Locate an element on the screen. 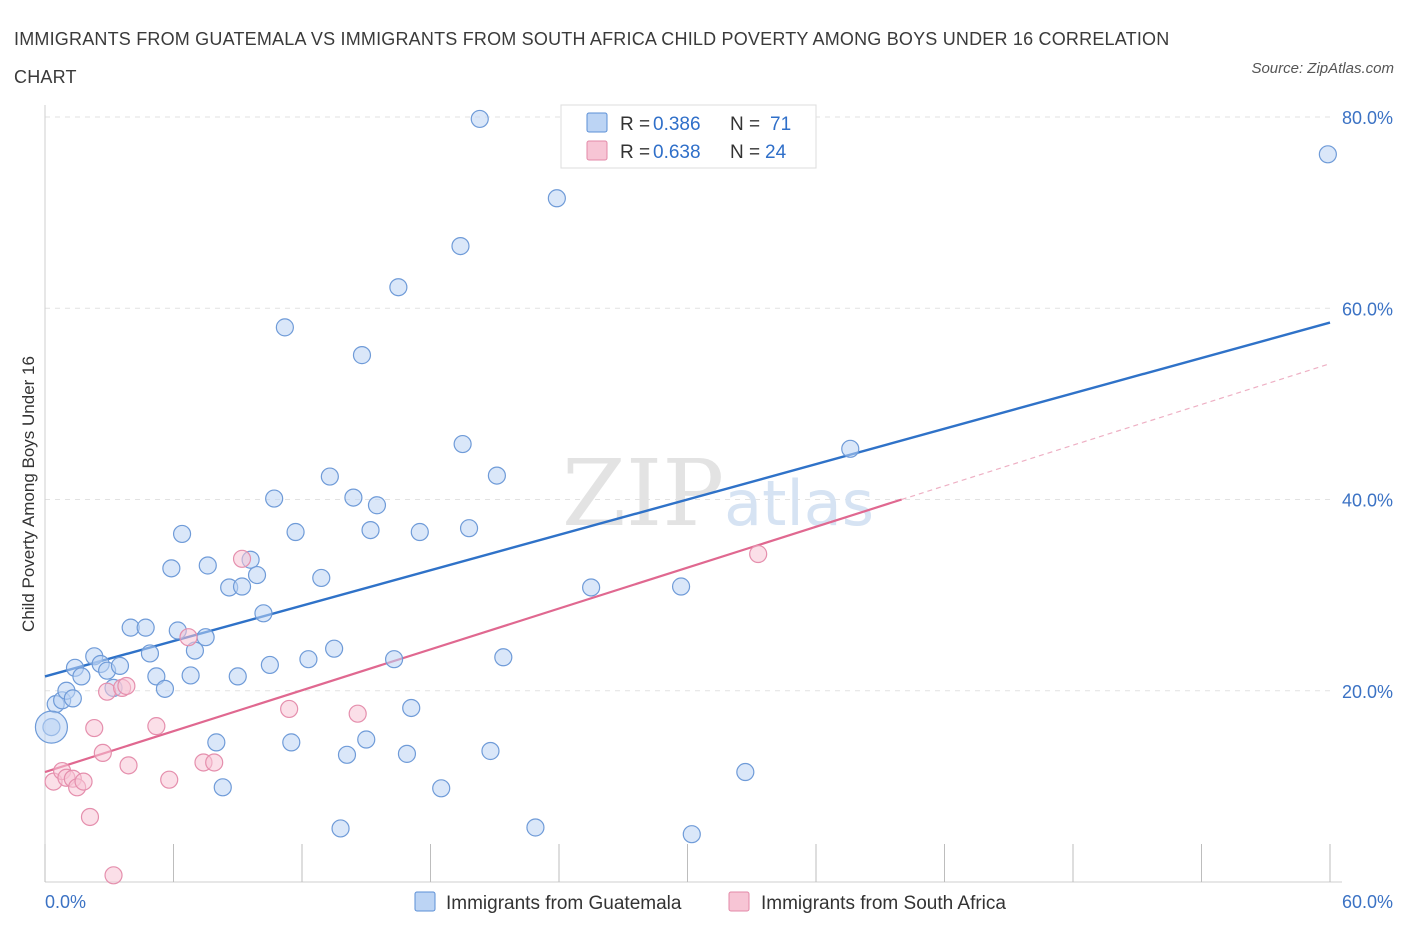 This screenshot has height=930, width=1406. trend-line-south-africa-extension is located at coordinates (1116, 432).